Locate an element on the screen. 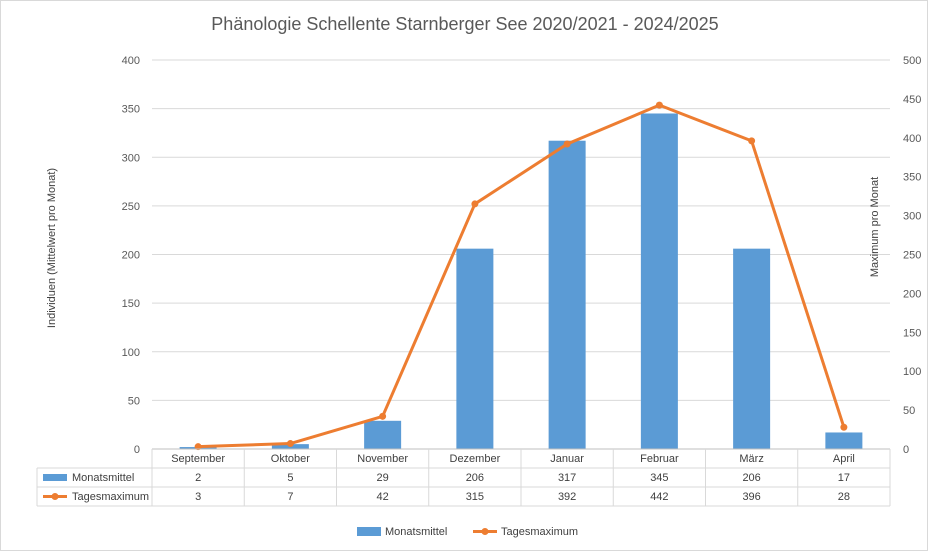  data-label: 3 is located at coordinates (198, 497).